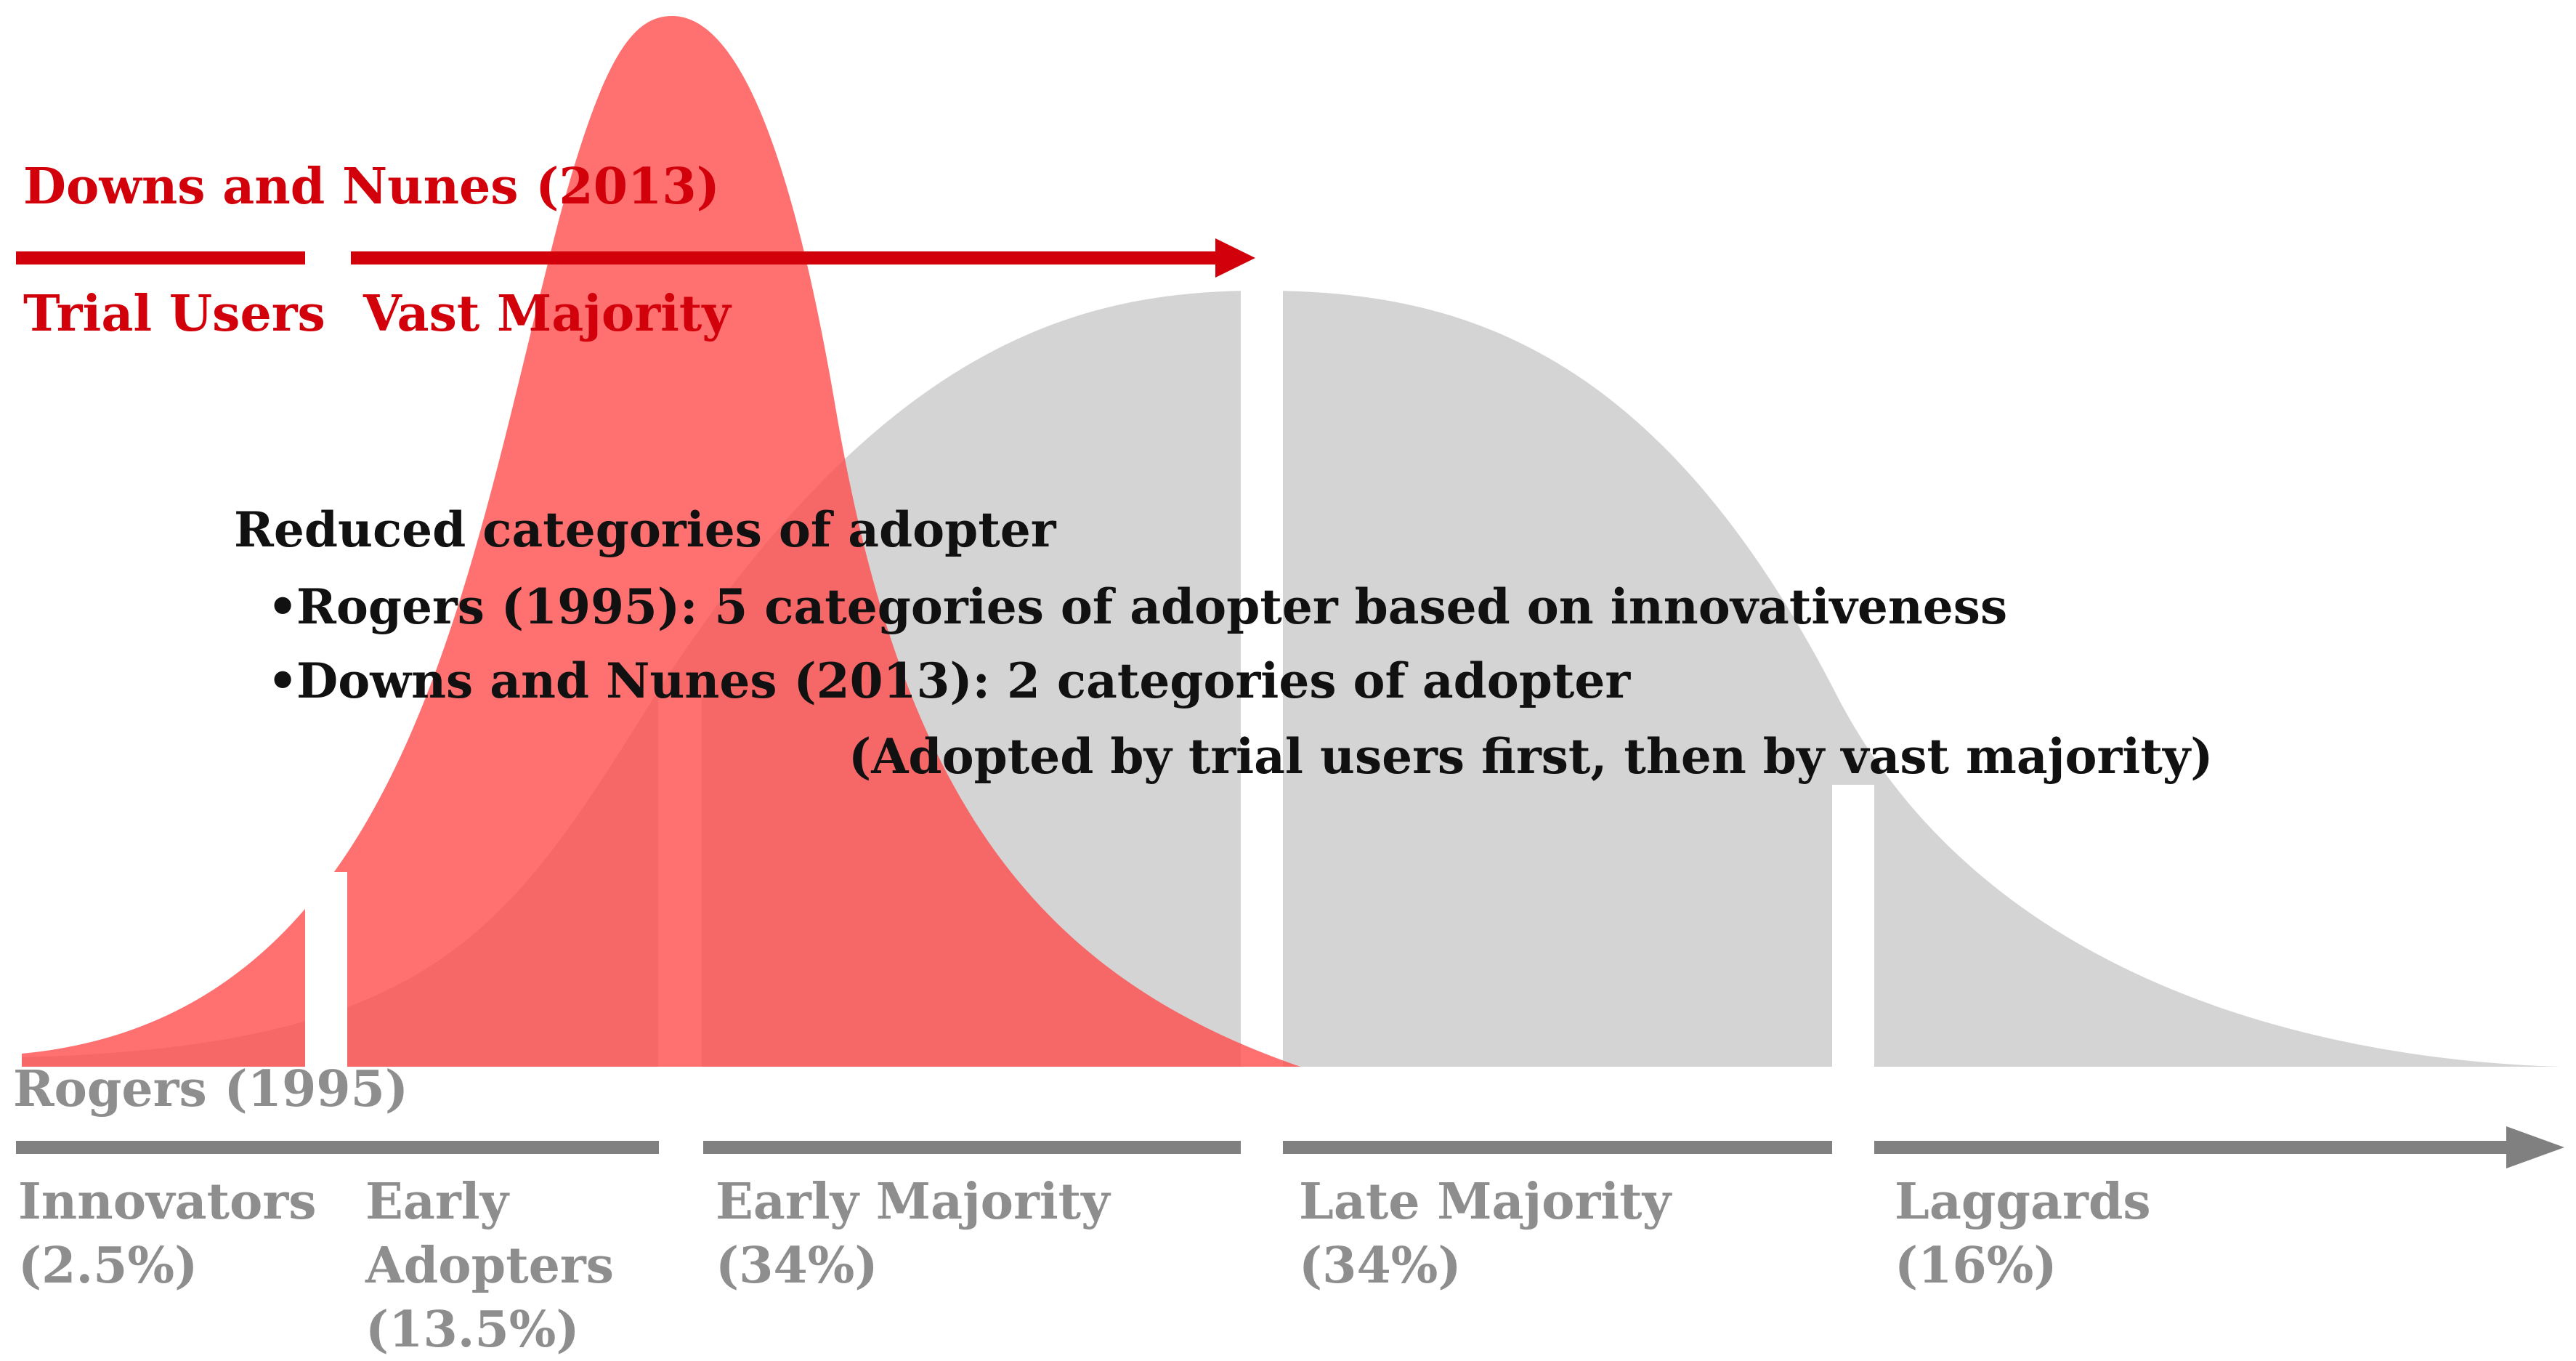  What do you see at coordinates (1235, 258) in the screenshot?
I see `vast-majority-arrowhead` at bounding box center [1235, 258].